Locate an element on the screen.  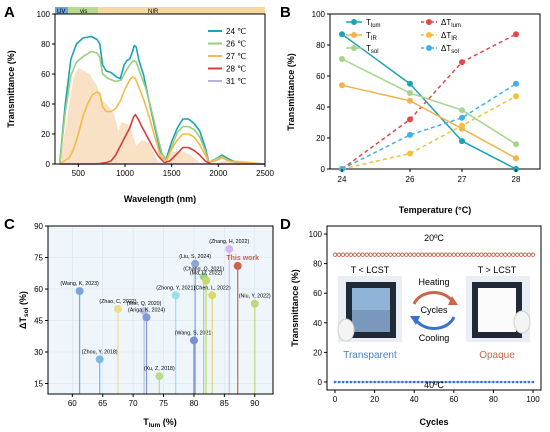
legend-marker is located at coordinates (429, 35).